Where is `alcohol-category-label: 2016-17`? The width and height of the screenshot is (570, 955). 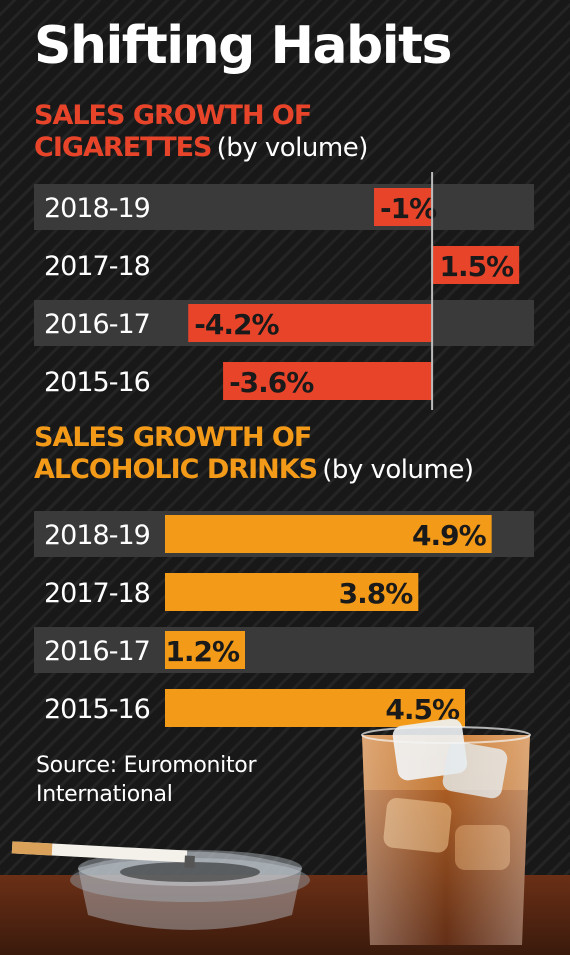 alcohol-category-label: 2016-17 is located at coordinates (97, 651).